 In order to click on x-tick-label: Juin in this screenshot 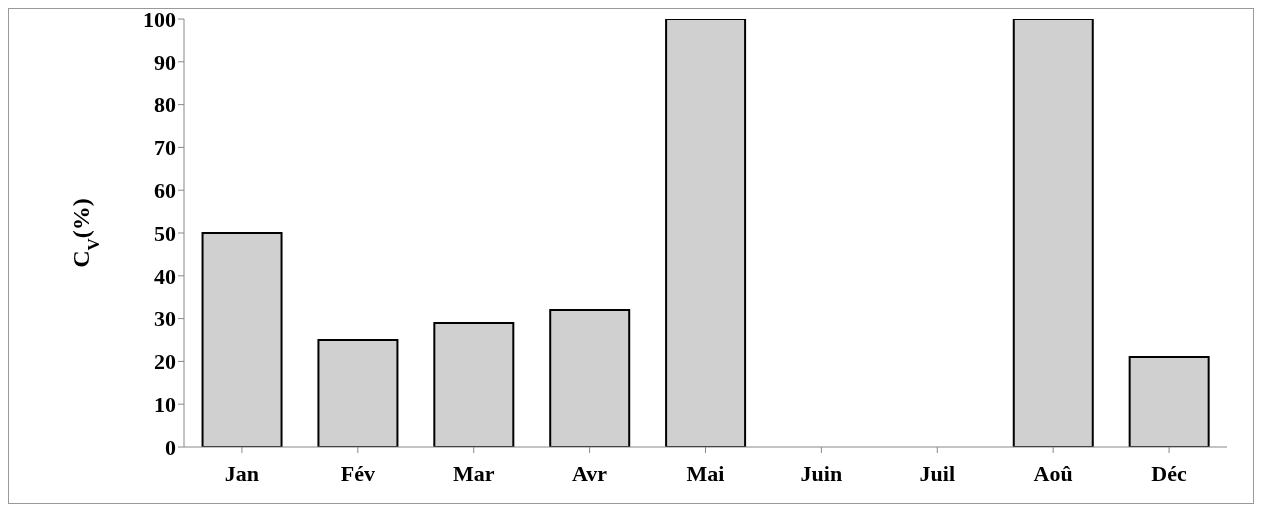, I will do `click(821, 473)`.